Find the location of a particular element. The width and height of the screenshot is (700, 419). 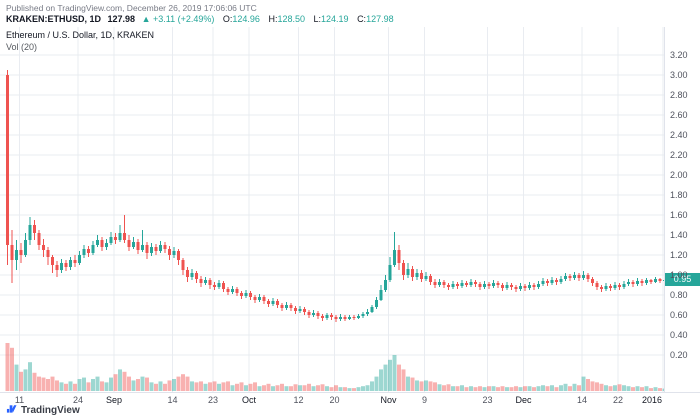

tradingview-logo-icon is located at coordinates (11, 410).